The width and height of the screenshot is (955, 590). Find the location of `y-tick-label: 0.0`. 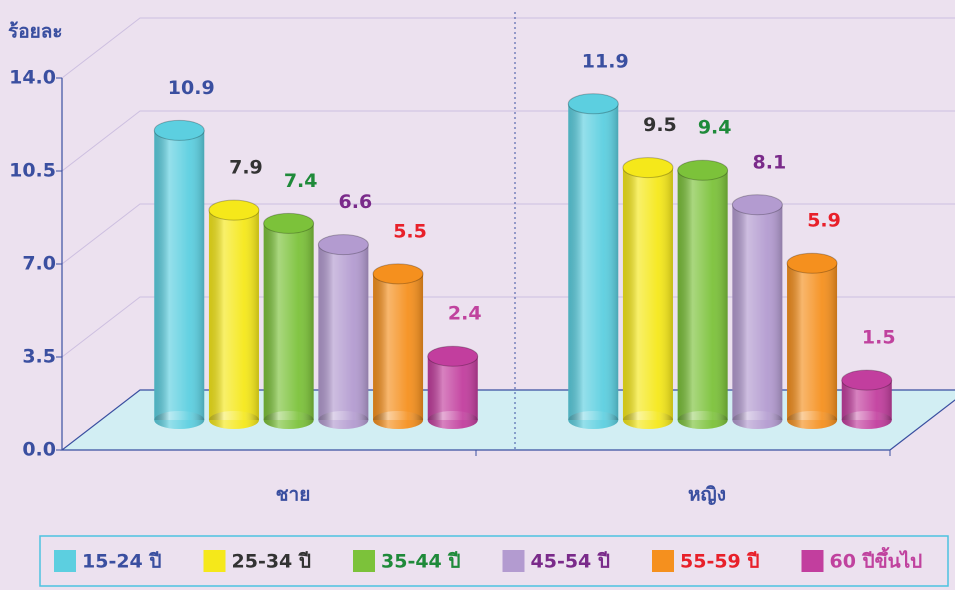

y-tick-label: 0.0 is located at coordinates (39, 450).